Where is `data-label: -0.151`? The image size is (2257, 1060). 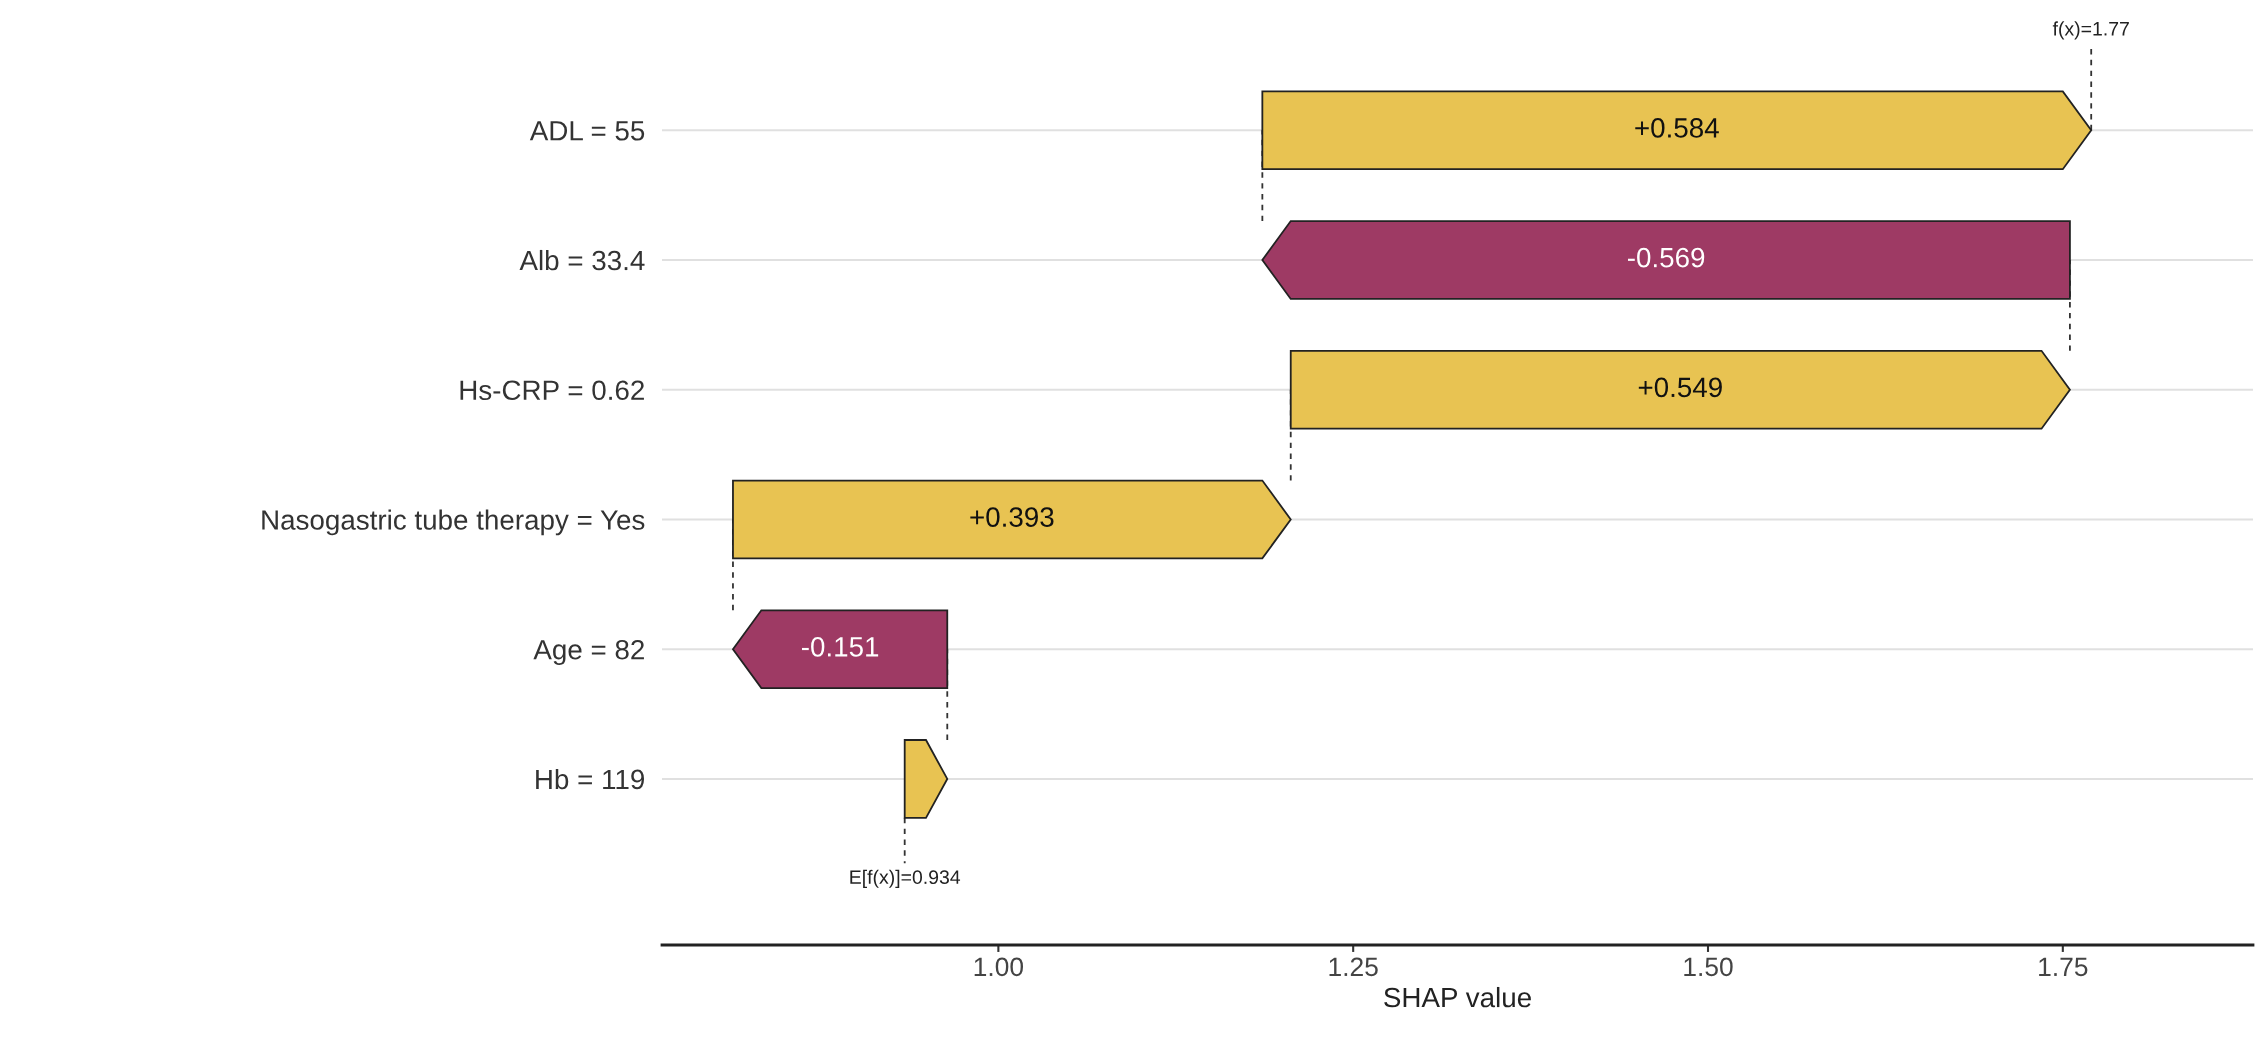 data-label: -0.151 is located at coordinates (840, 646).